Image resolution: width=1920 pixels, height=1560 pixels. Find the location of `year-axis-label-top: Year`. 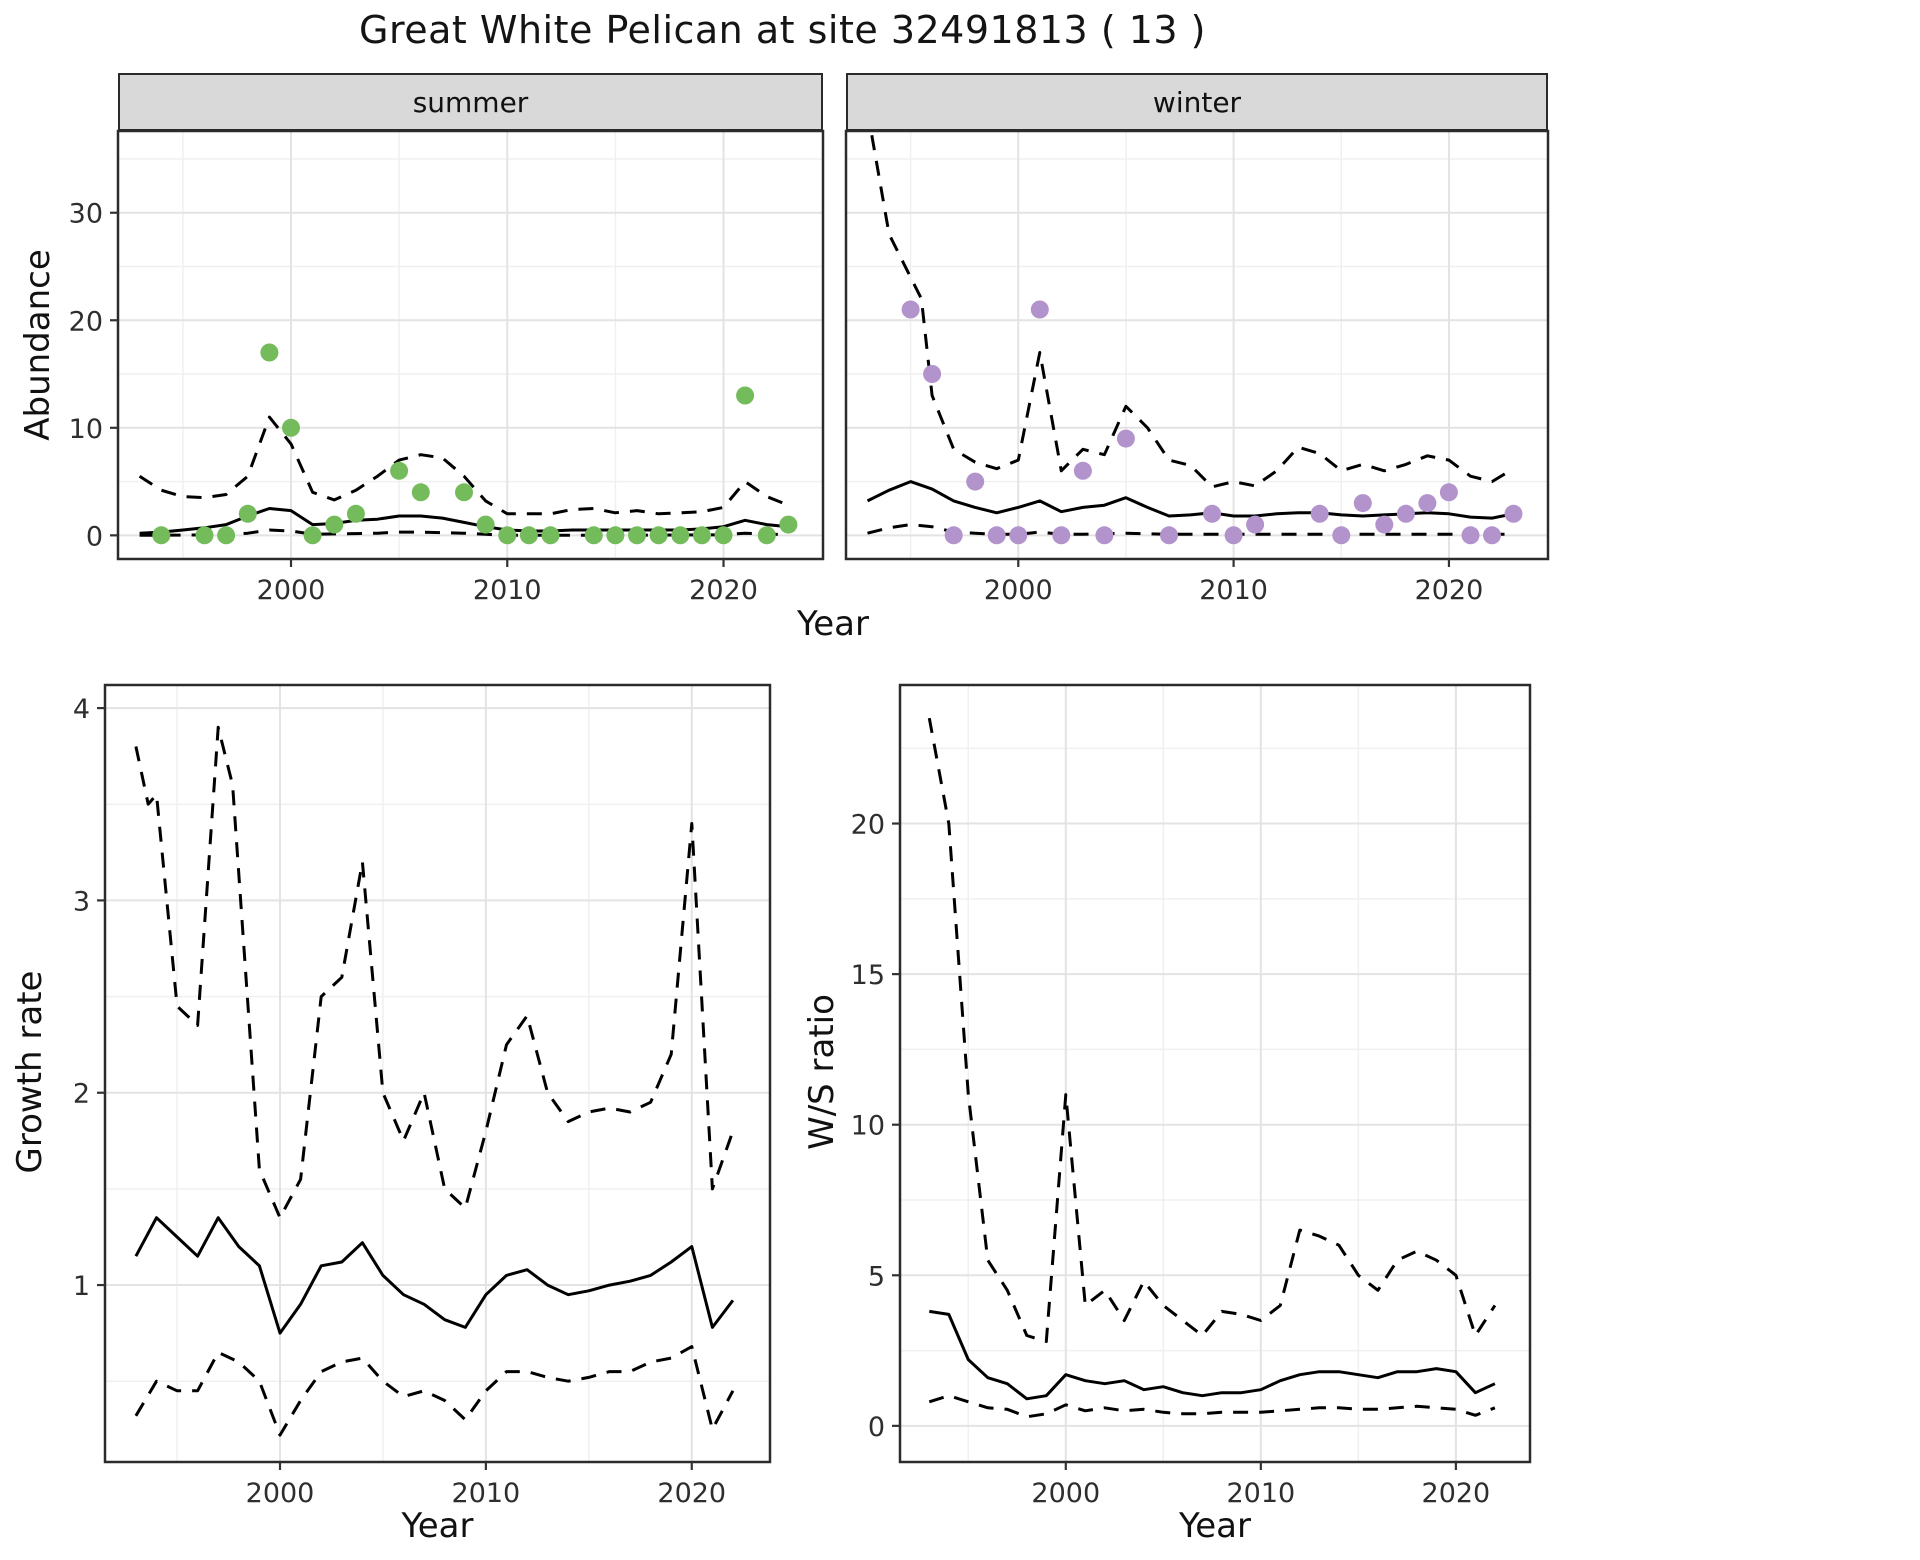

year-axis-label-top: Year is located at coordinates (833, 624).